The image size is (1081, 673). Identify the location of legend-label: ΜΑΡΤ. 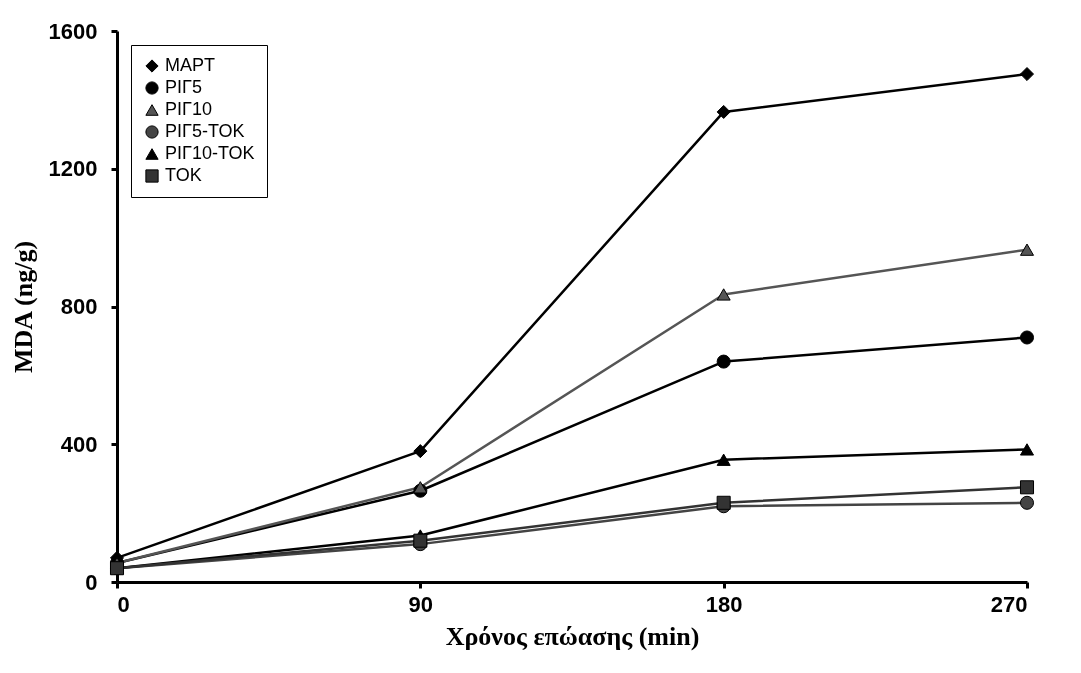
(190, 65).